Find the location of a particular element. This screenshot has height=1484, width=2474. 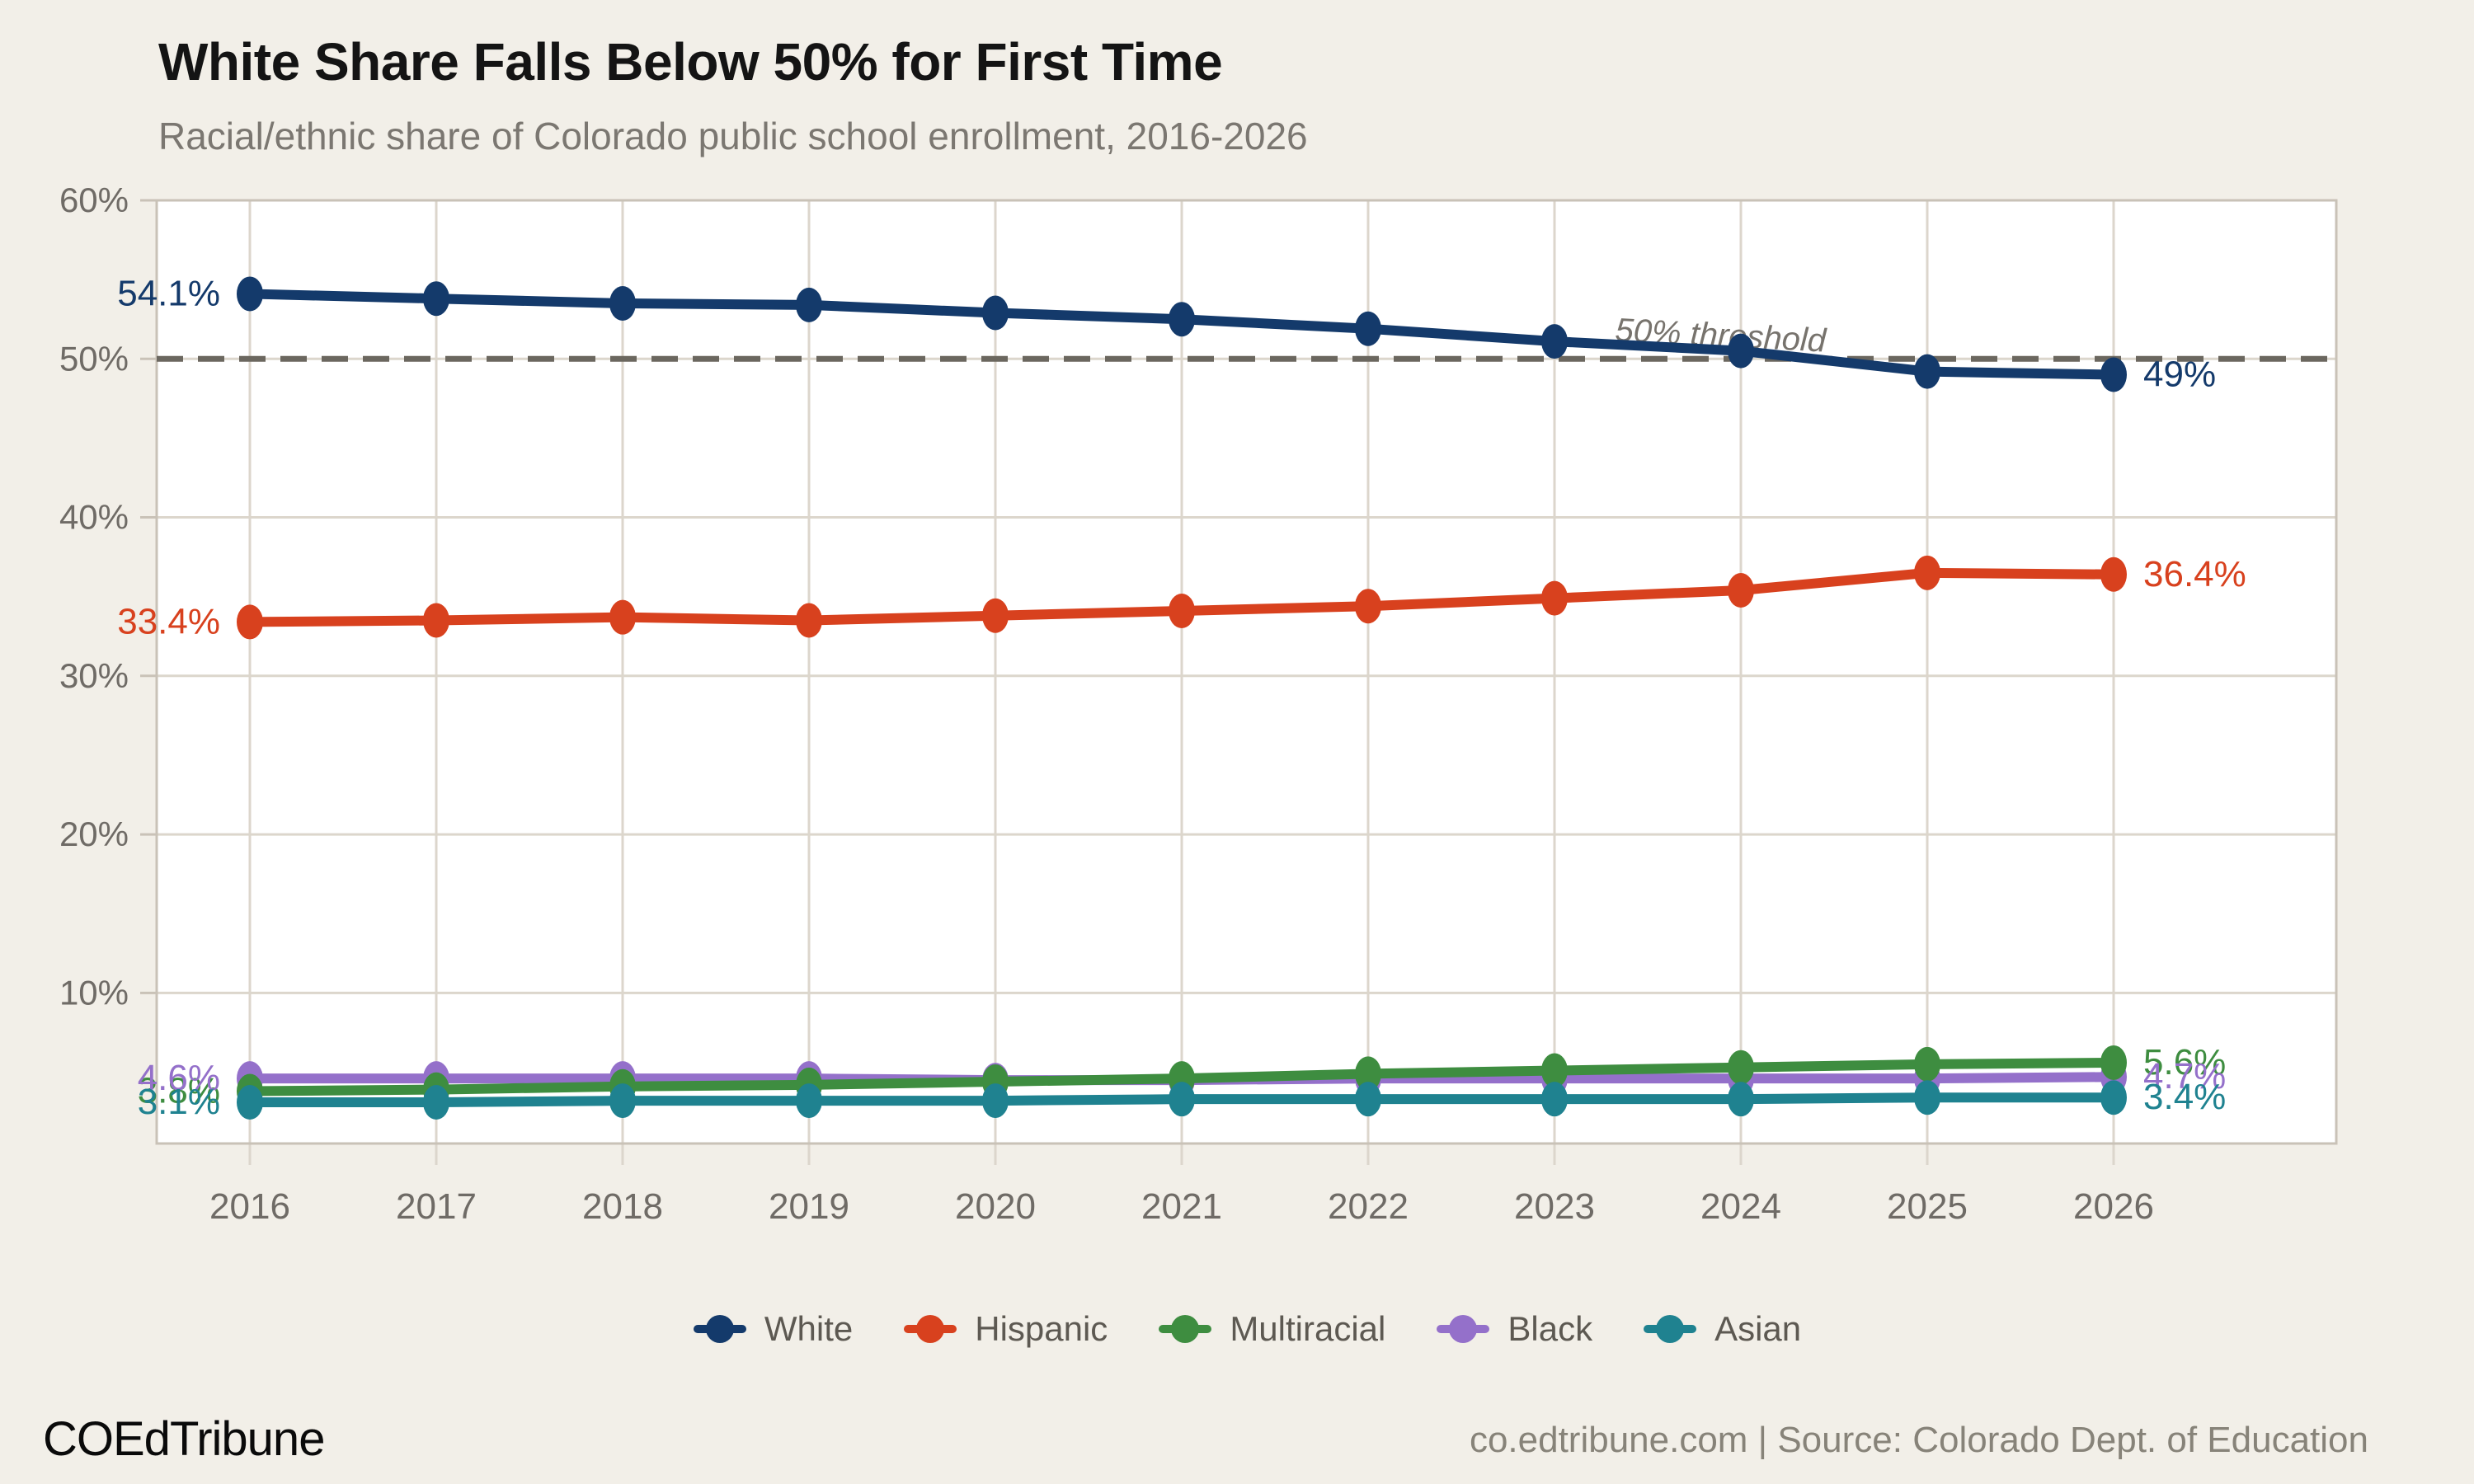

end-value-label: 3.4% is located at coordinates (2184, 1097).